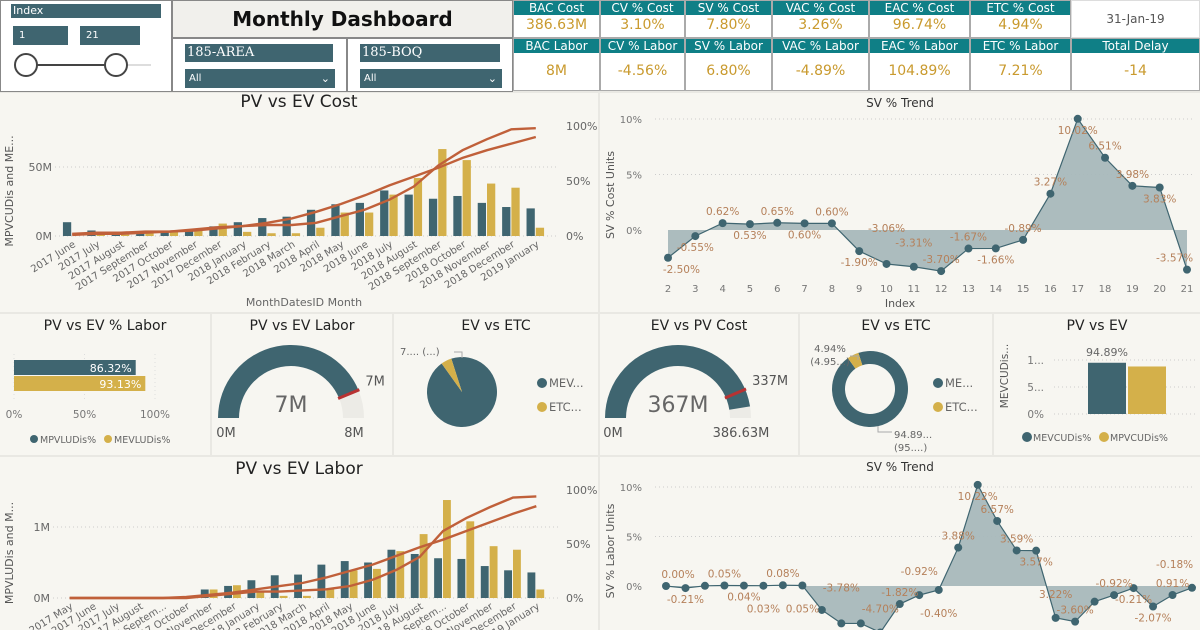 This screenshot has width=1200, height=630. Describe the element at coordinates (1020, 25) in the screenshot. I see `kpi-value: 4.94%` at that location.